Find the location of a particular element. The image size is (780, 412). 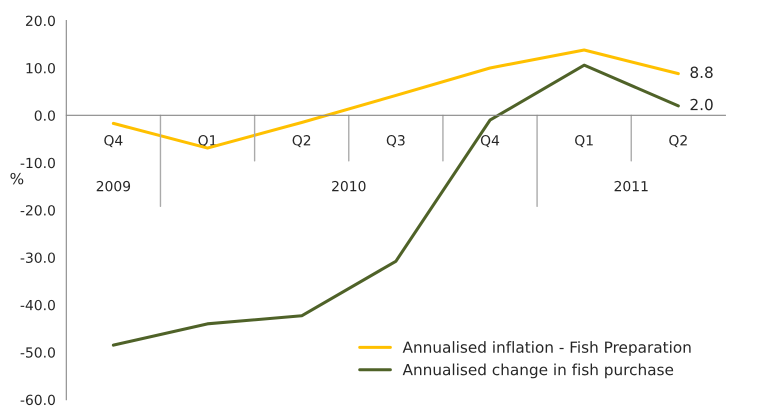

y-tick-label: -20.0 is located at coordinates (37, 210).